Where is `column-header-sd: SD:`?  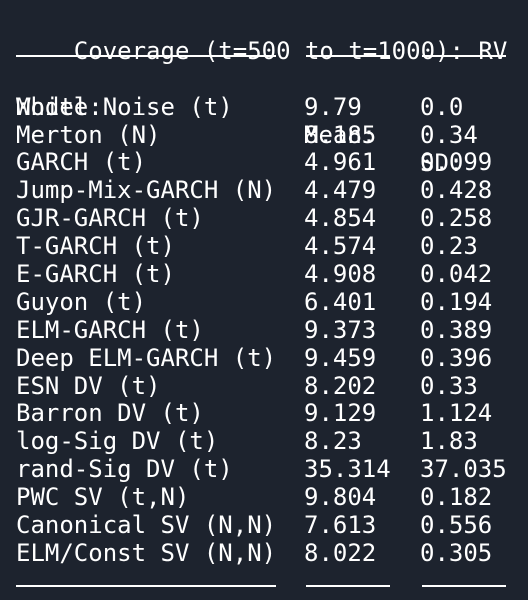 column-header-sd: SD: is located at coordinates (442, 162).